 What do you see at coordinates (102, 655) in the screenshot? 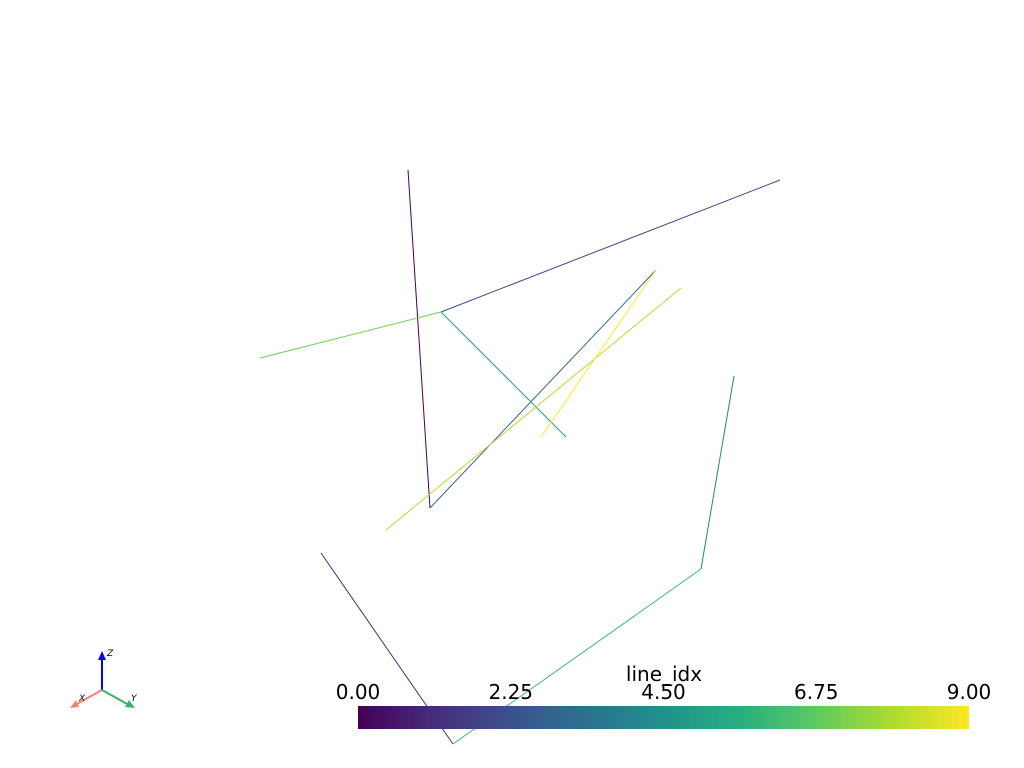
I see `z-arrow` at bounding box center [102, 655].